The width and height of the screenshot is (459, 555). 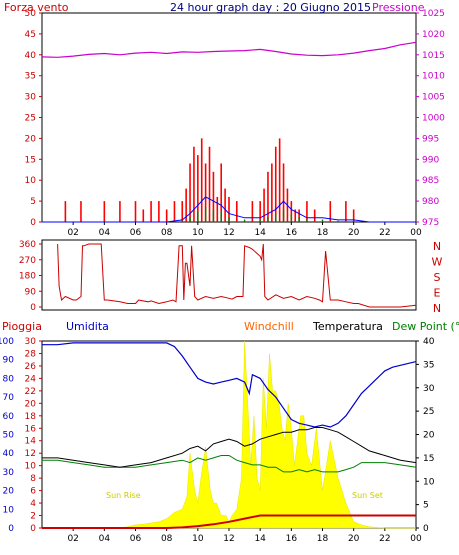 I want to click on sunset-annotation: Sun Set, so click(x=367, y=495).